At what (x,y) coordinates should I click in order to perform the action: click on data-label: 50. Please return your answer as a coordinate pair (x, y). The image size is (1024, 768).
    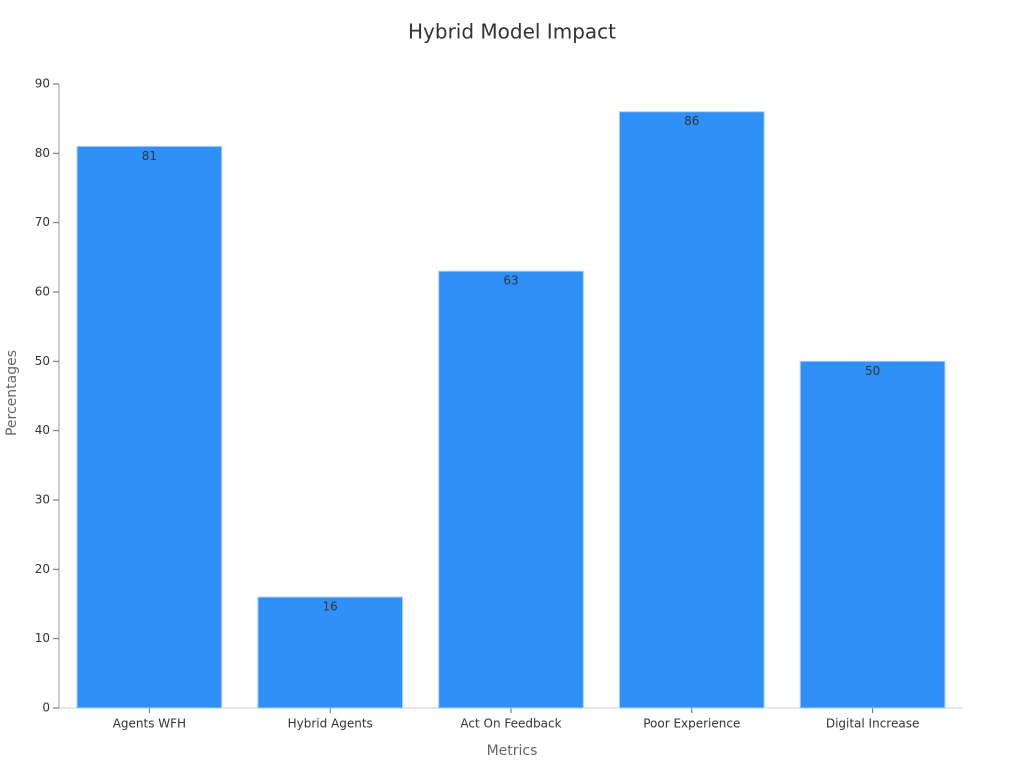
    Looking at the image, I should click on (872, 371).